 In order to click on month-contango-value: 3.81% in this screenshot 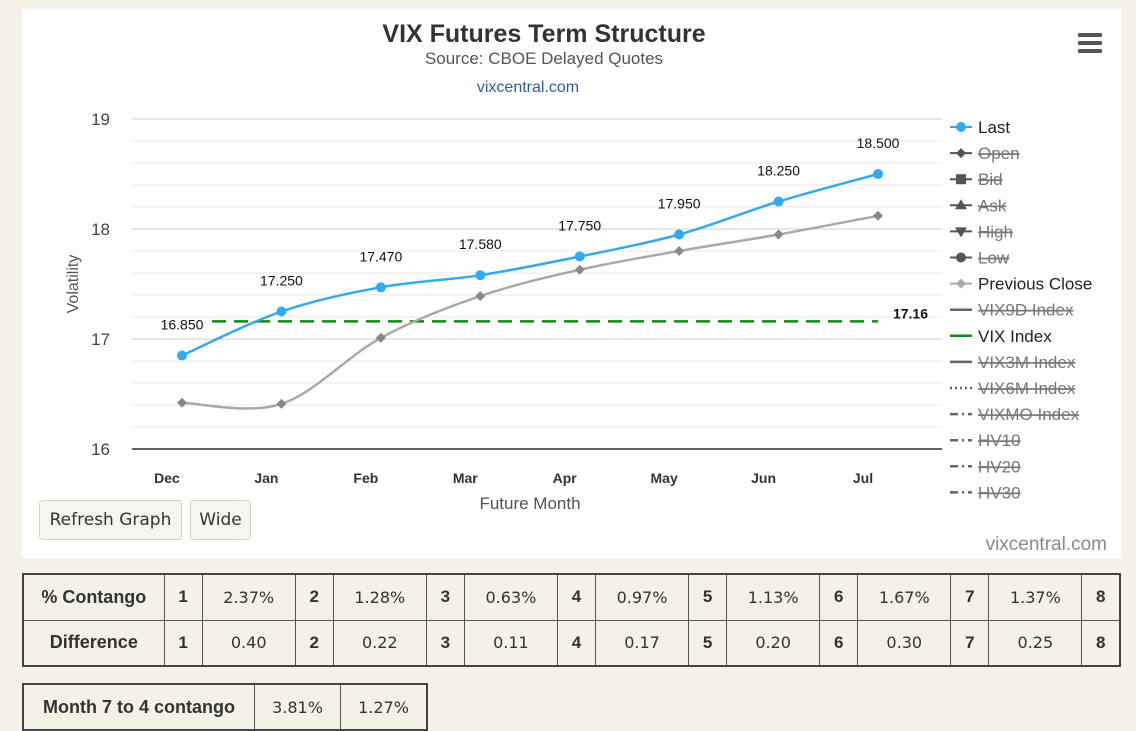, I will do `click(297, 707)`.